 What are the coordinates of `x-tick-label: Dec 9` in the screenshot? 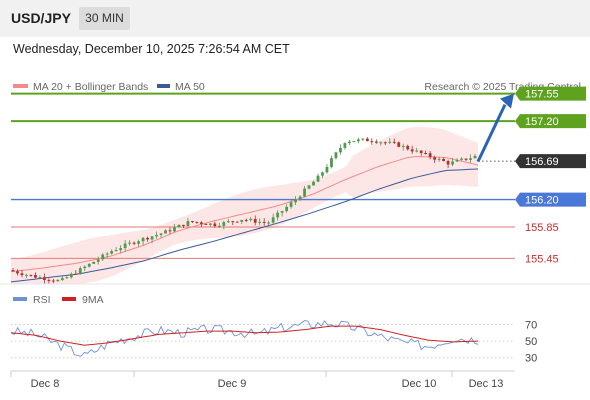 It's located at (232, 384).